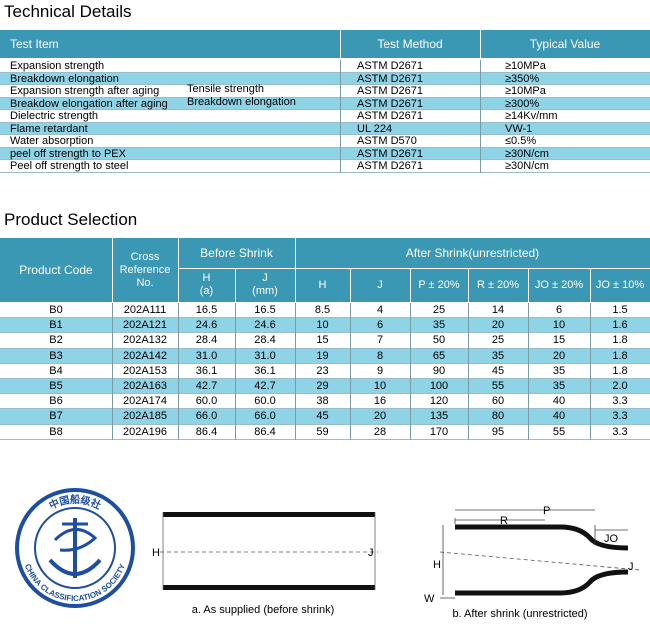  What do you see at coordinates (325, 270) in the screenshot?
I see `header-bg` at bounding box center [325, 270].